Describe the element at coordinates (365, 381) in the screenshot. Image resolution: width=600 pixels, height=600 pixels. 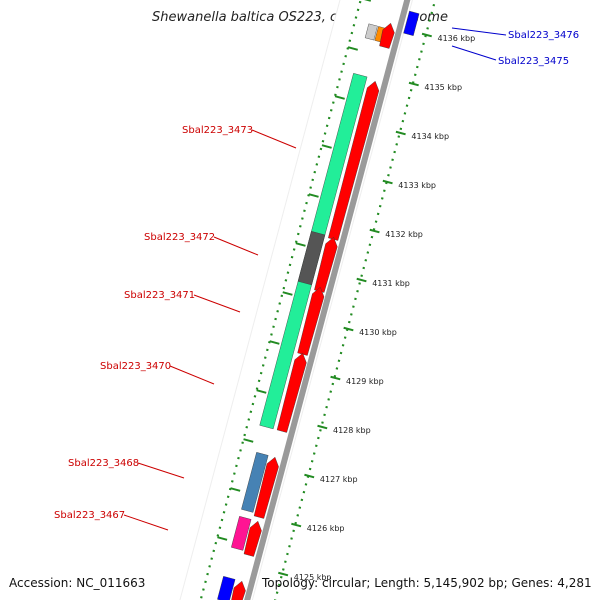
I see `scale-tick-label: 4129 kbp` at that location.